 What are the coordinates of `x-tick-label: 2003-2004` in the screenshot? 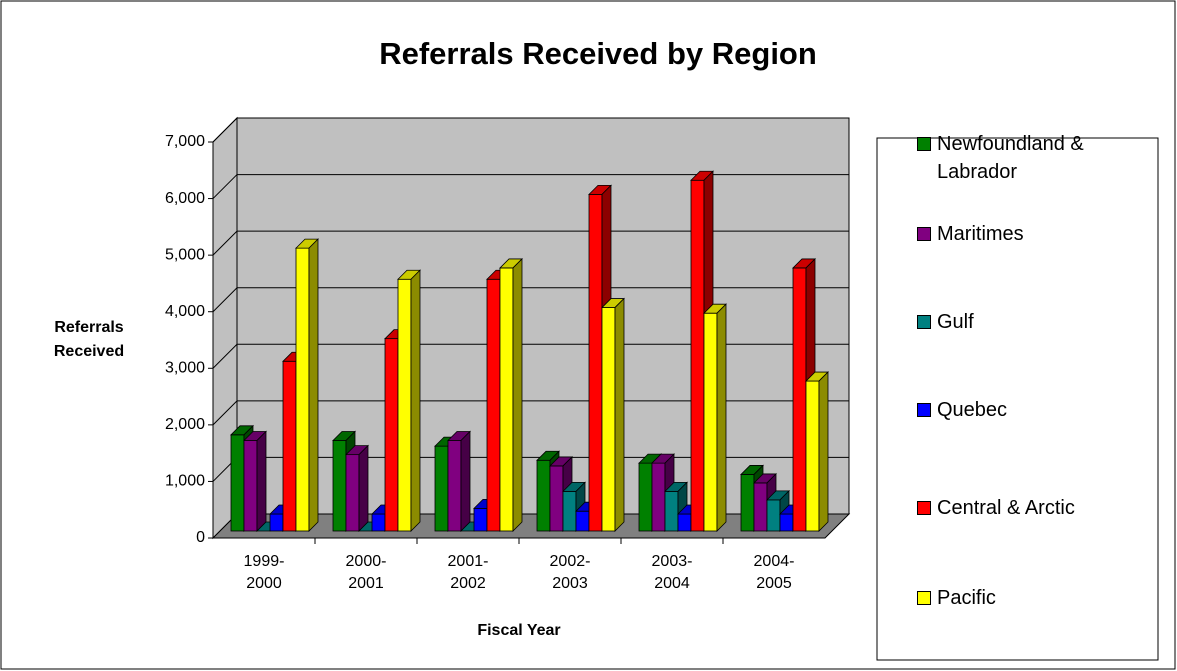 It's located at (672, 572).